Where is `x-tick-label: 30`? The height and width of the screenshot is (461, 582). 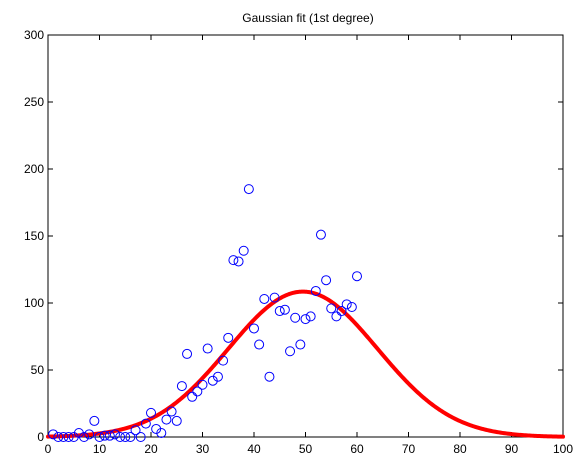 x-tick-label: 30 is located at coordinates (203, 449).